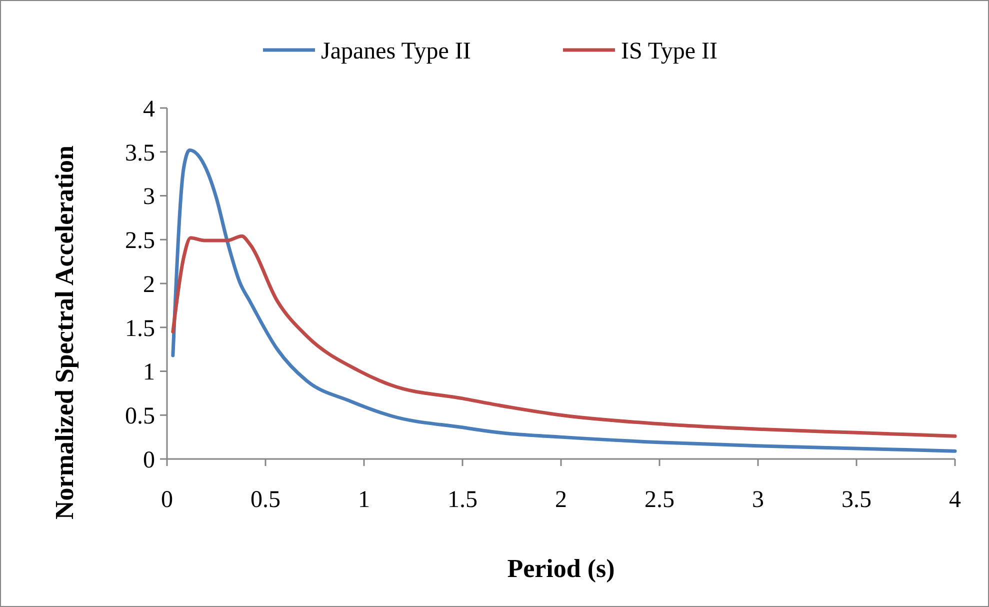  I want to click on x-tick-label: 3.5, so click(857, 500).